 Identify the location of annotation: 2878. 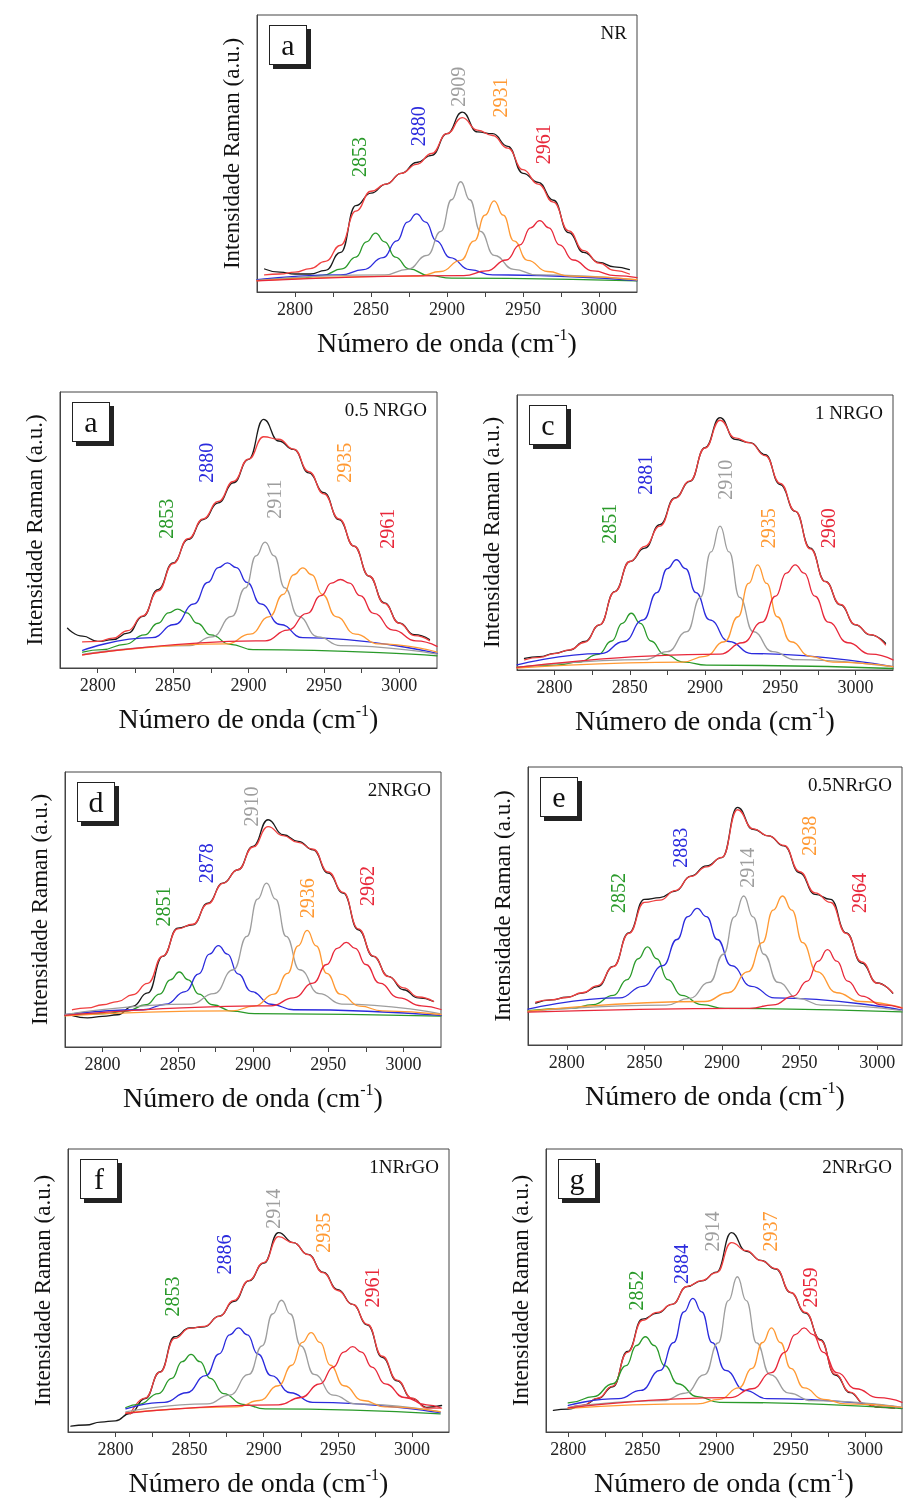
(206, 863).